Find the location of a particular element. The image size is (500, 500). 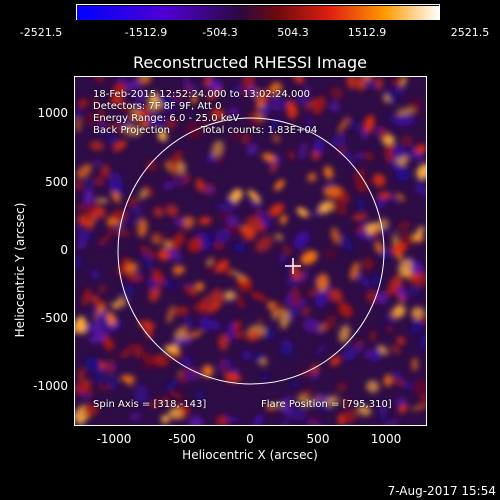

image-title: Reconstructed RHESSI Image is located at coordinates (250, 62).